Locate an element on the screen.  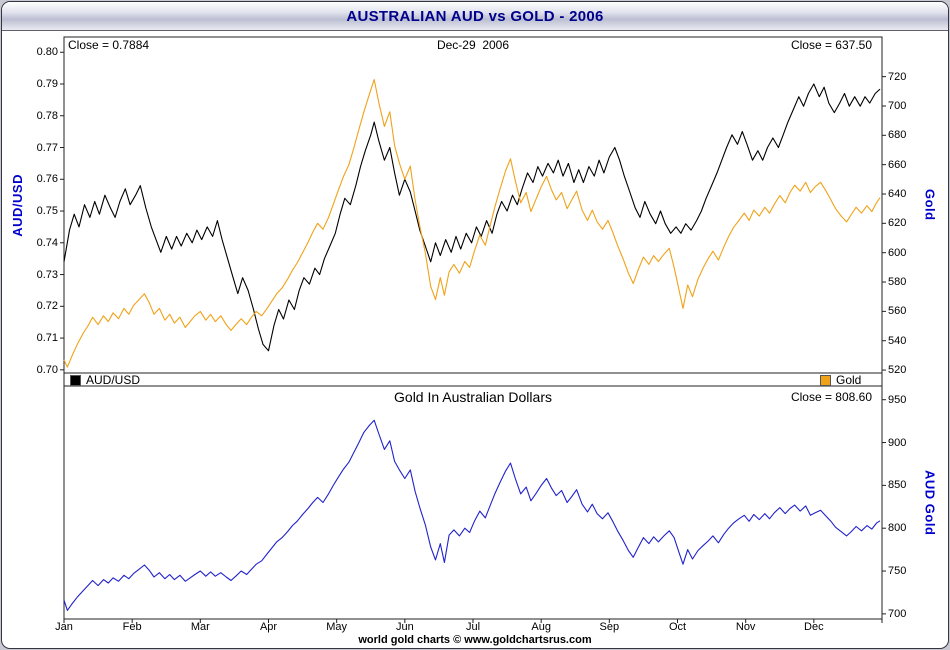
y-axis-tick-label: 0.70 is located at coordinates (47, 369).